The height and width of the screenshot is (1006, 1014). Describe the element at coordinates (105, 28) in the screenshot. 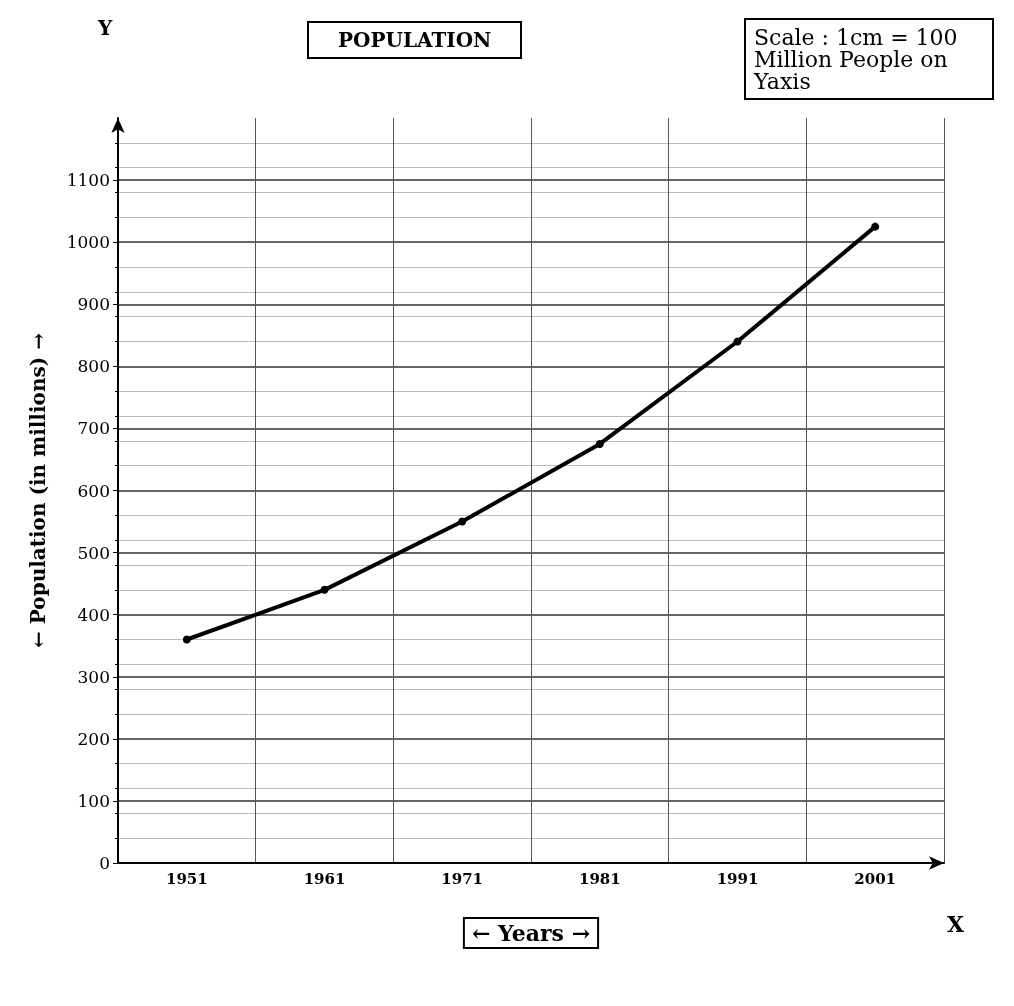

I see `text: Y` at that location.